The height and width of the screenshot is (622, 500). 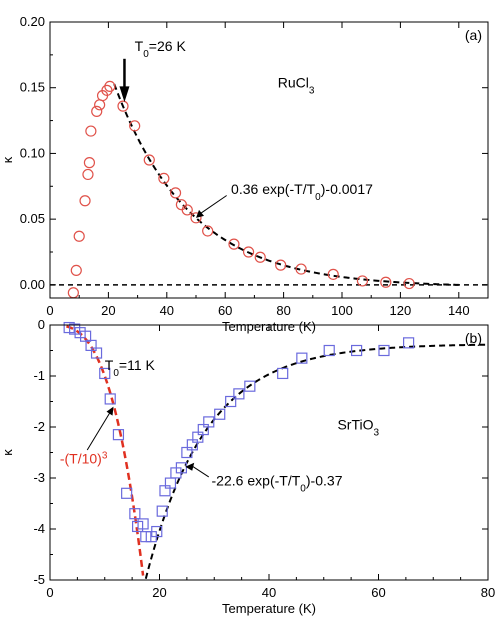 What do you see at coordinates (7, 159) in the screenshot?
I see `y-axis-label-a: κ` at bounding box center [7, 159].